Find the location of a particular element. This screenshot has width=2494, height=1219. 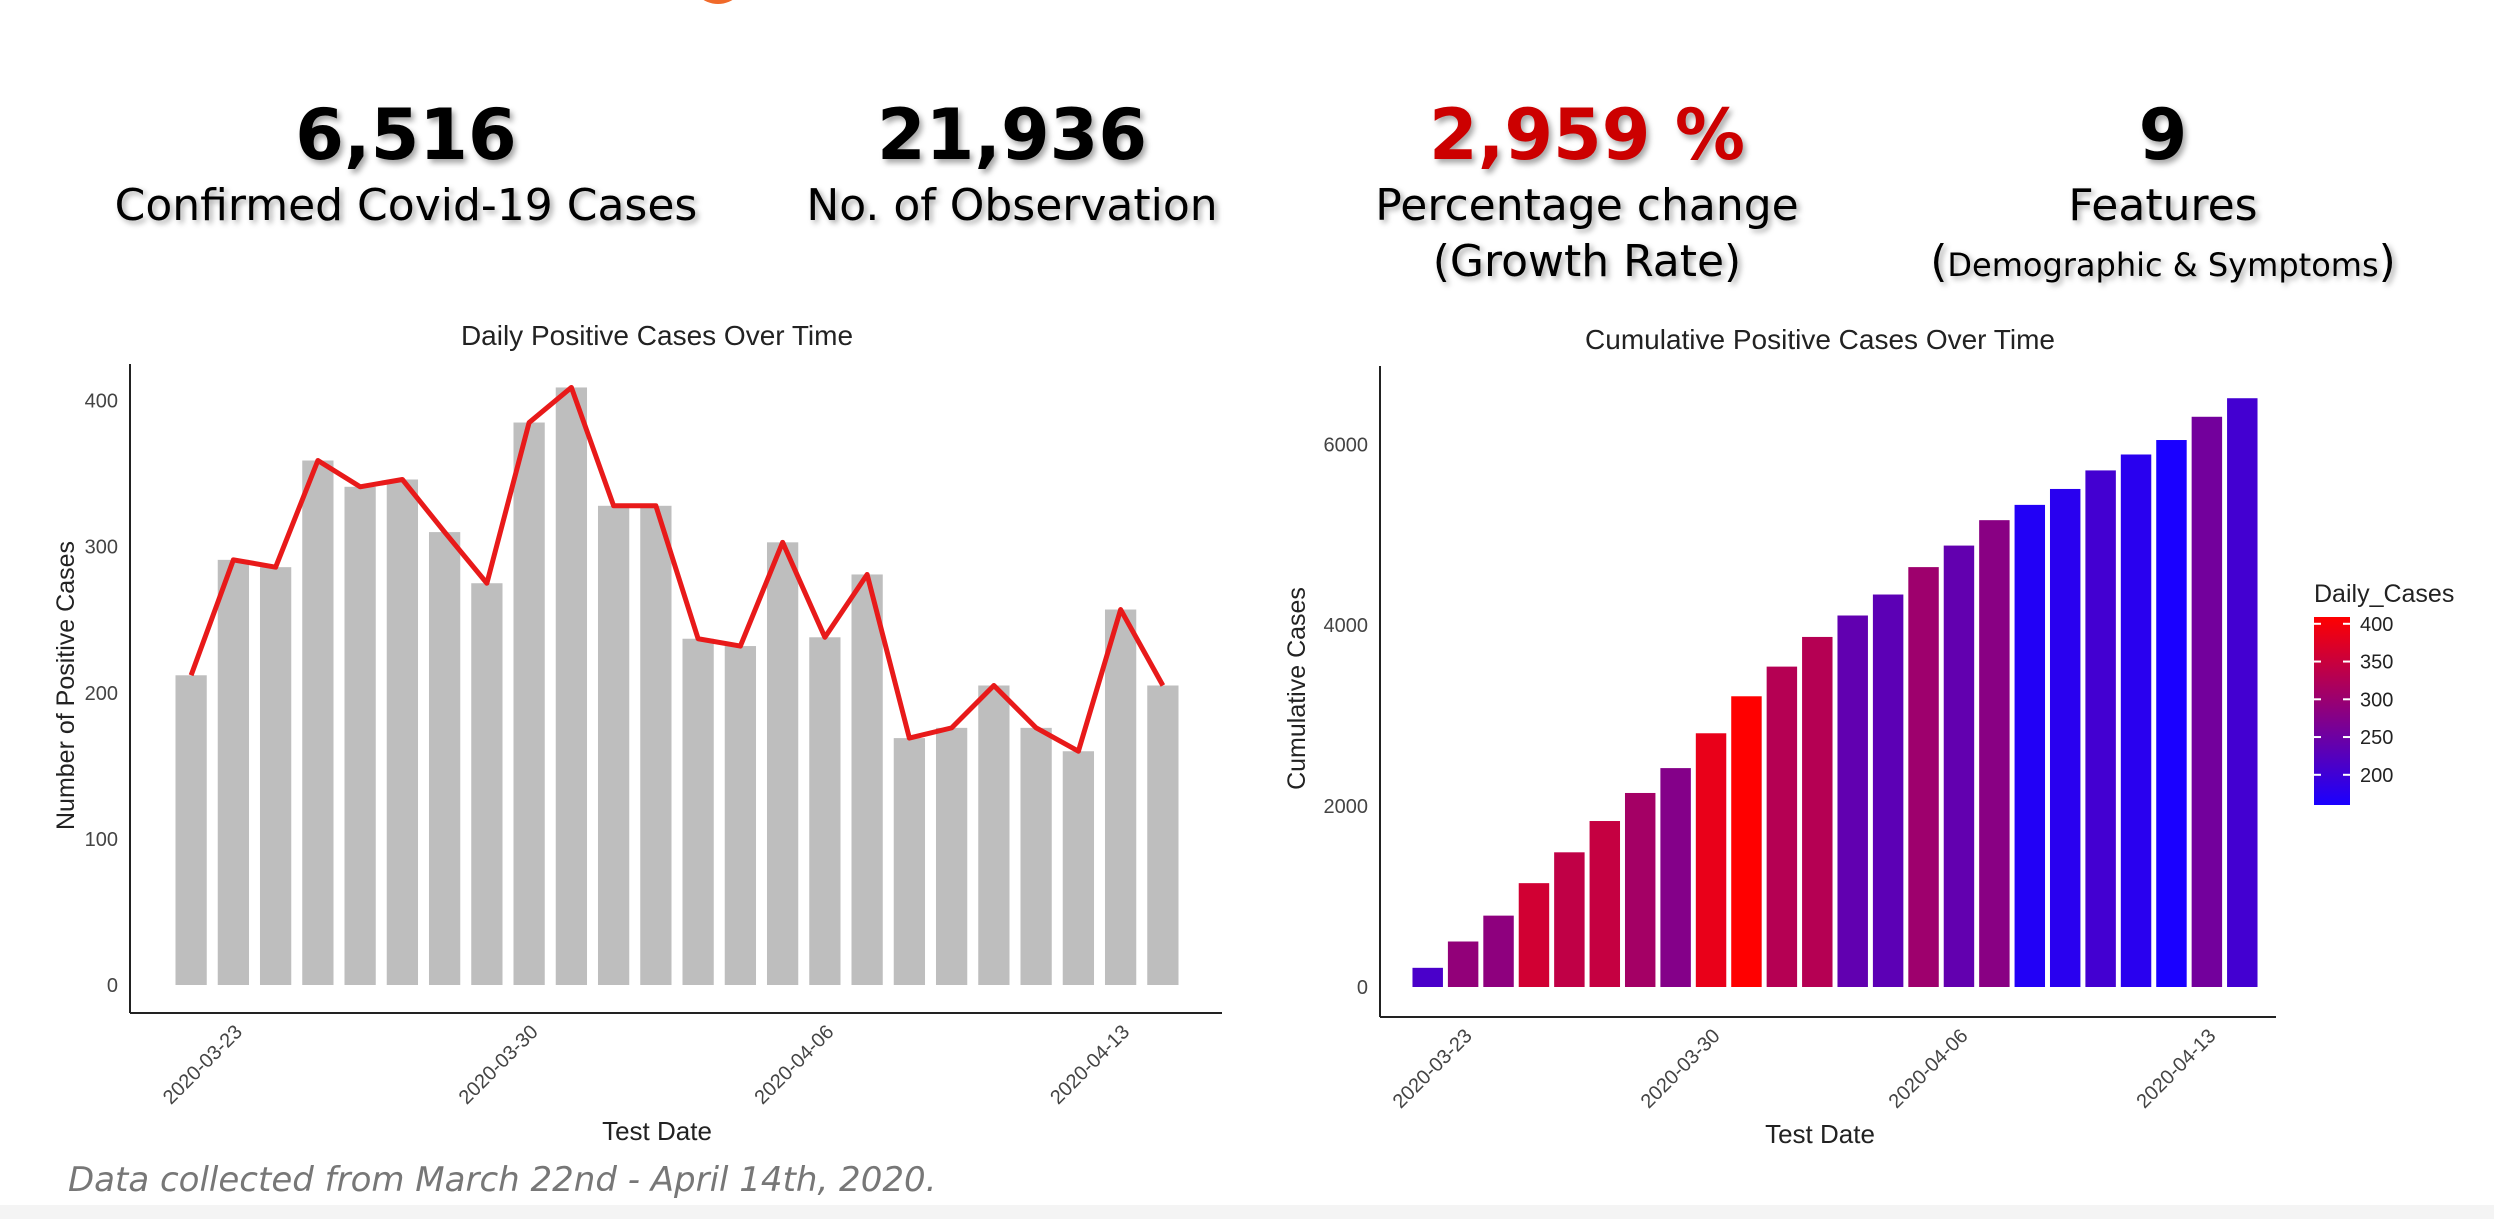

y-tick-label: 200 is located at coordinates (101, 694).